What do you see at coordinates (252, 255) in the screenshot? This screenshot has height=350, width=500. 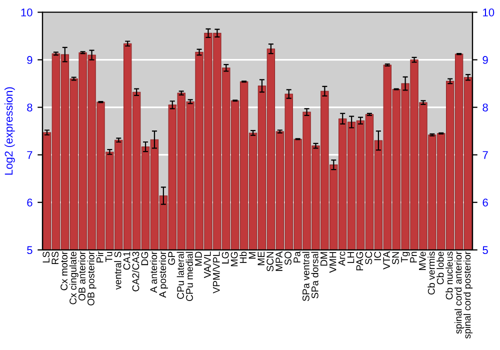 I see `x-tick-label: M` at bounding box center [252, 255].